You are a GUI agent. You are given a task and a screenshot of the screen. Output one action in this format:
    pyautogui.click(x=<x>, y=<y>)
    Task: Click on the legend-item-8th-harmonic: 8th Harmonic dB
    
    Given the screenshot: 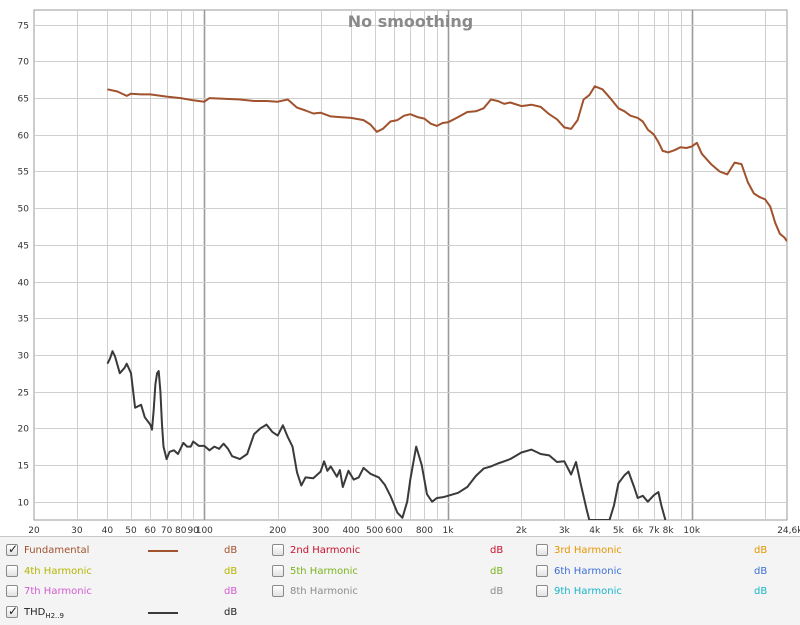 What is the action you would take?
    pyautogui.click(x=398, y=592)
    